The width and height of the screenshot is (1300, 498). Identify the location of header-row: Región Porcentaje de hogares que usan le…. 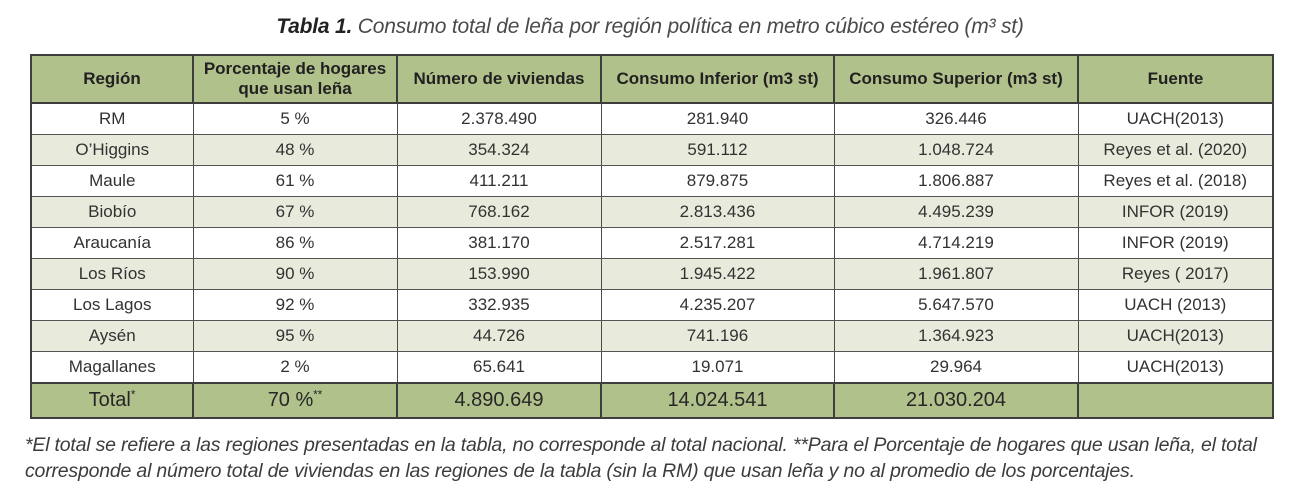
(652, 79).